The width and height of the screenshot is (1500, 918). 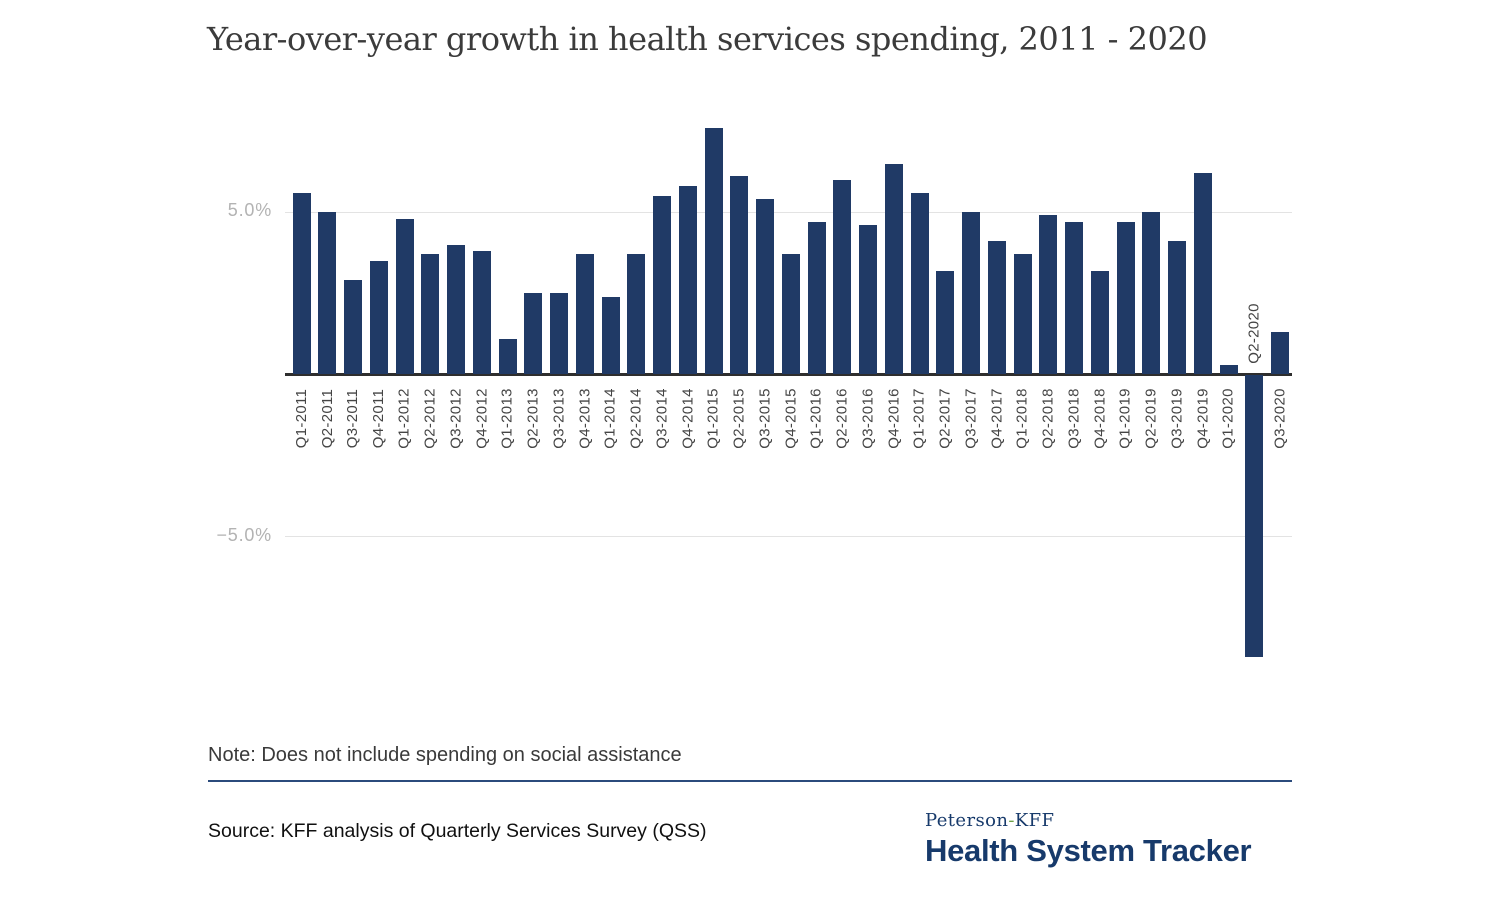 What do you see at coordinates (353, 327) in the screenshot?
I see `bar-Q3-2011` at bounding box center [353, 327].